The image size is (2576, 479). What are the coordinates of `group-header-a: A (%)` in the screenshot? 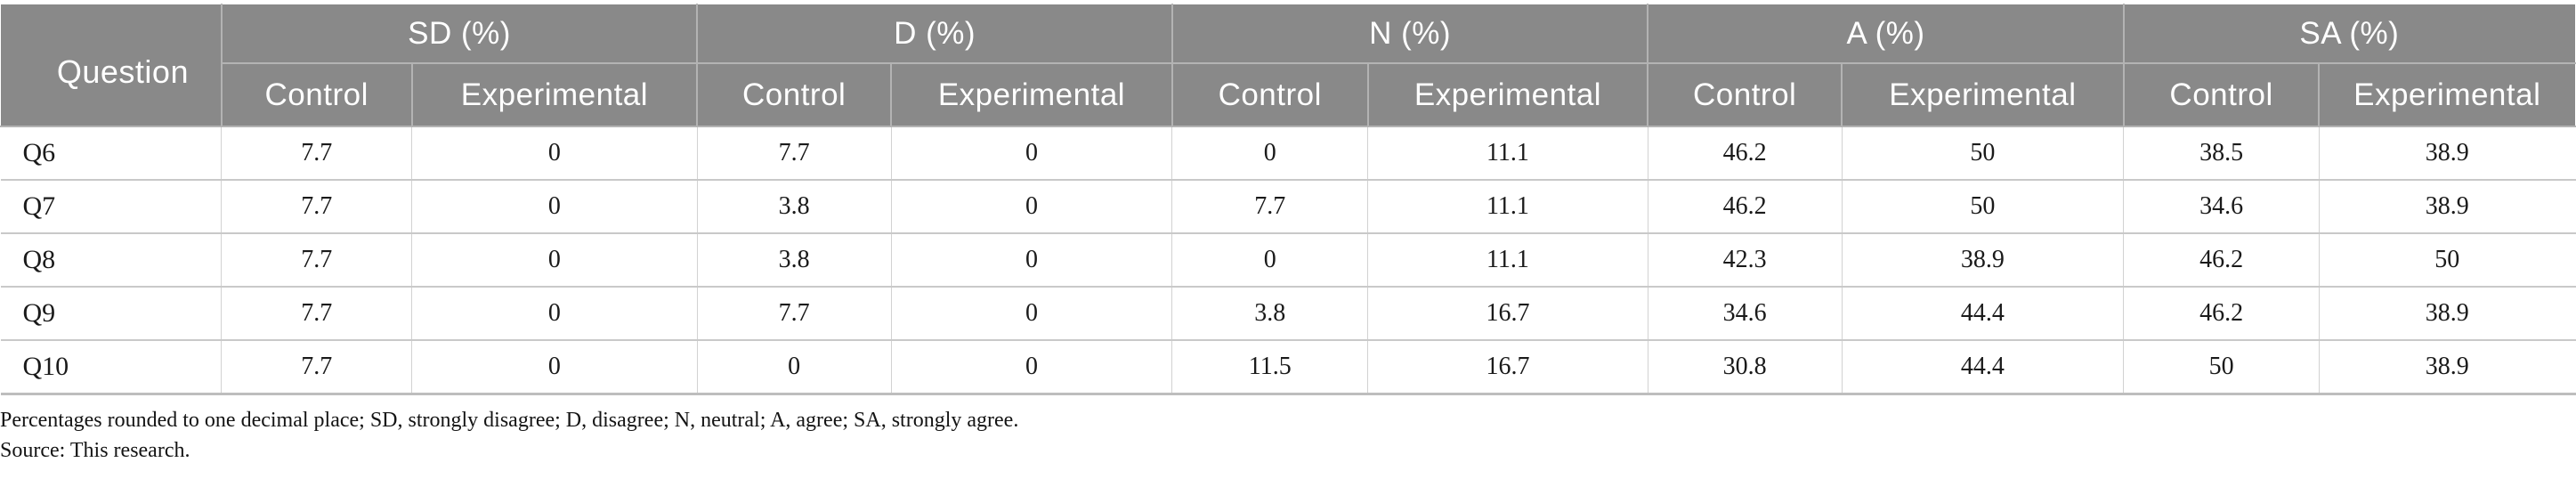 It's located at (1886, 34).